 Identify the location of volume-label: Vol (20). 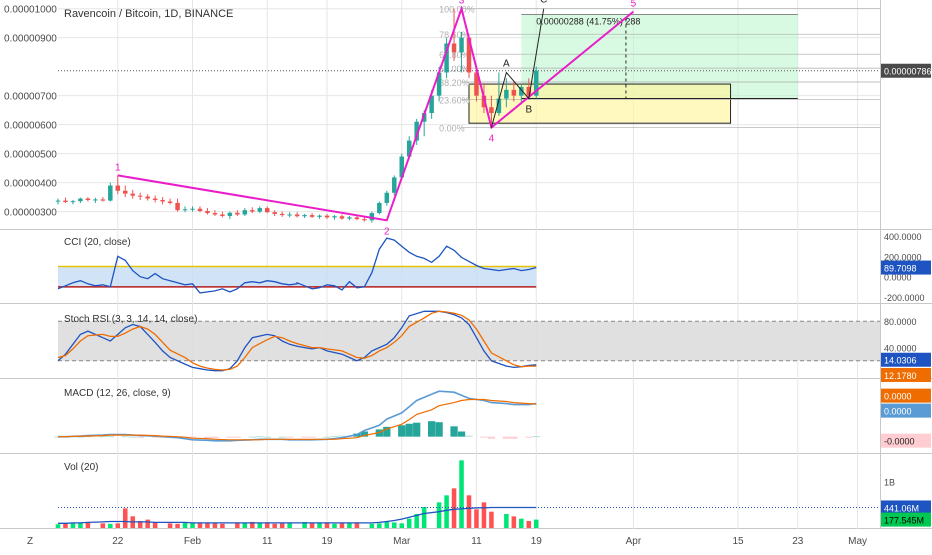
(81, 467).